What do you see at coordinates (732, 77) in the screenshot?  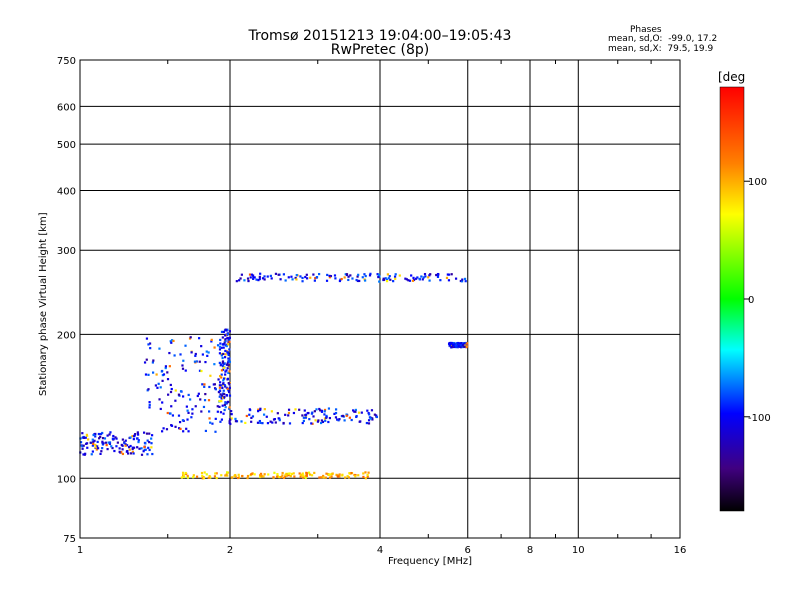 I see `colorbar-label: [deg` at bounding box center [732, 77].